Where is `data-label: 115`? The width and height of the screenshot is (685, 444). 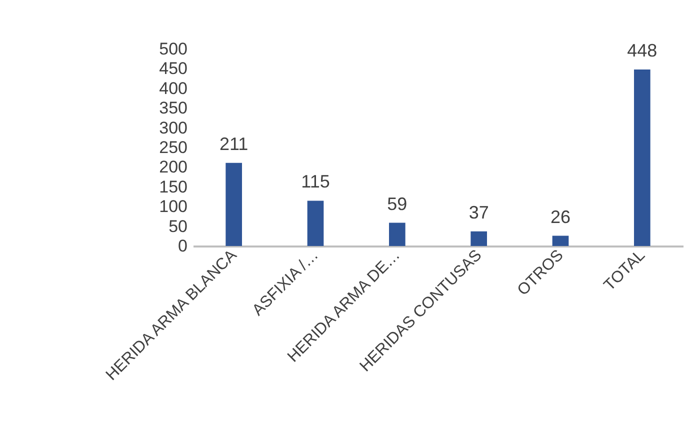
data-label: 115 is located at coordinates (315, 182).